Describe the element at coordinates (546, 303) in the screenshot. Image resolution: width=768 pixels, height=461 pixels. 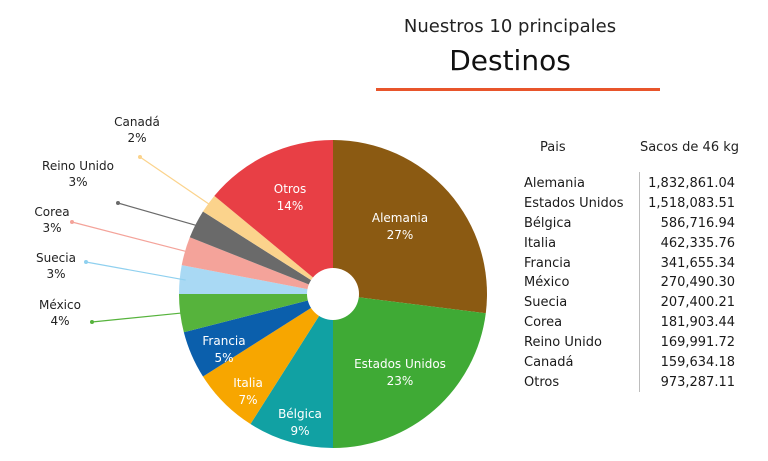
I see `table-cell-country: Suecia` at that location.